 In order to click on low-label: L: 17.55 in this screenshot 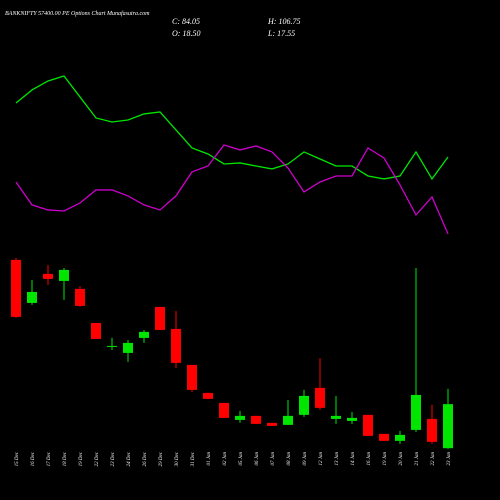, I will do `click(281, 33)`.